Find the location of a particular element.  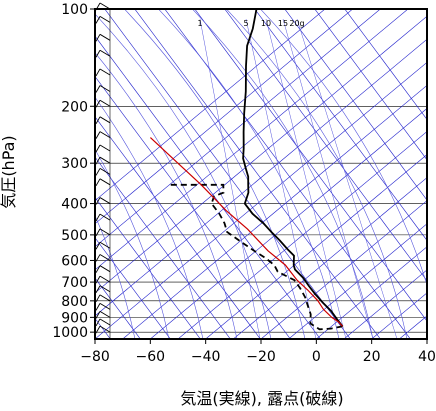

x-tick-labels: −80 −60 −40 −20 0 20 40 is located at coordinates (258, 352).